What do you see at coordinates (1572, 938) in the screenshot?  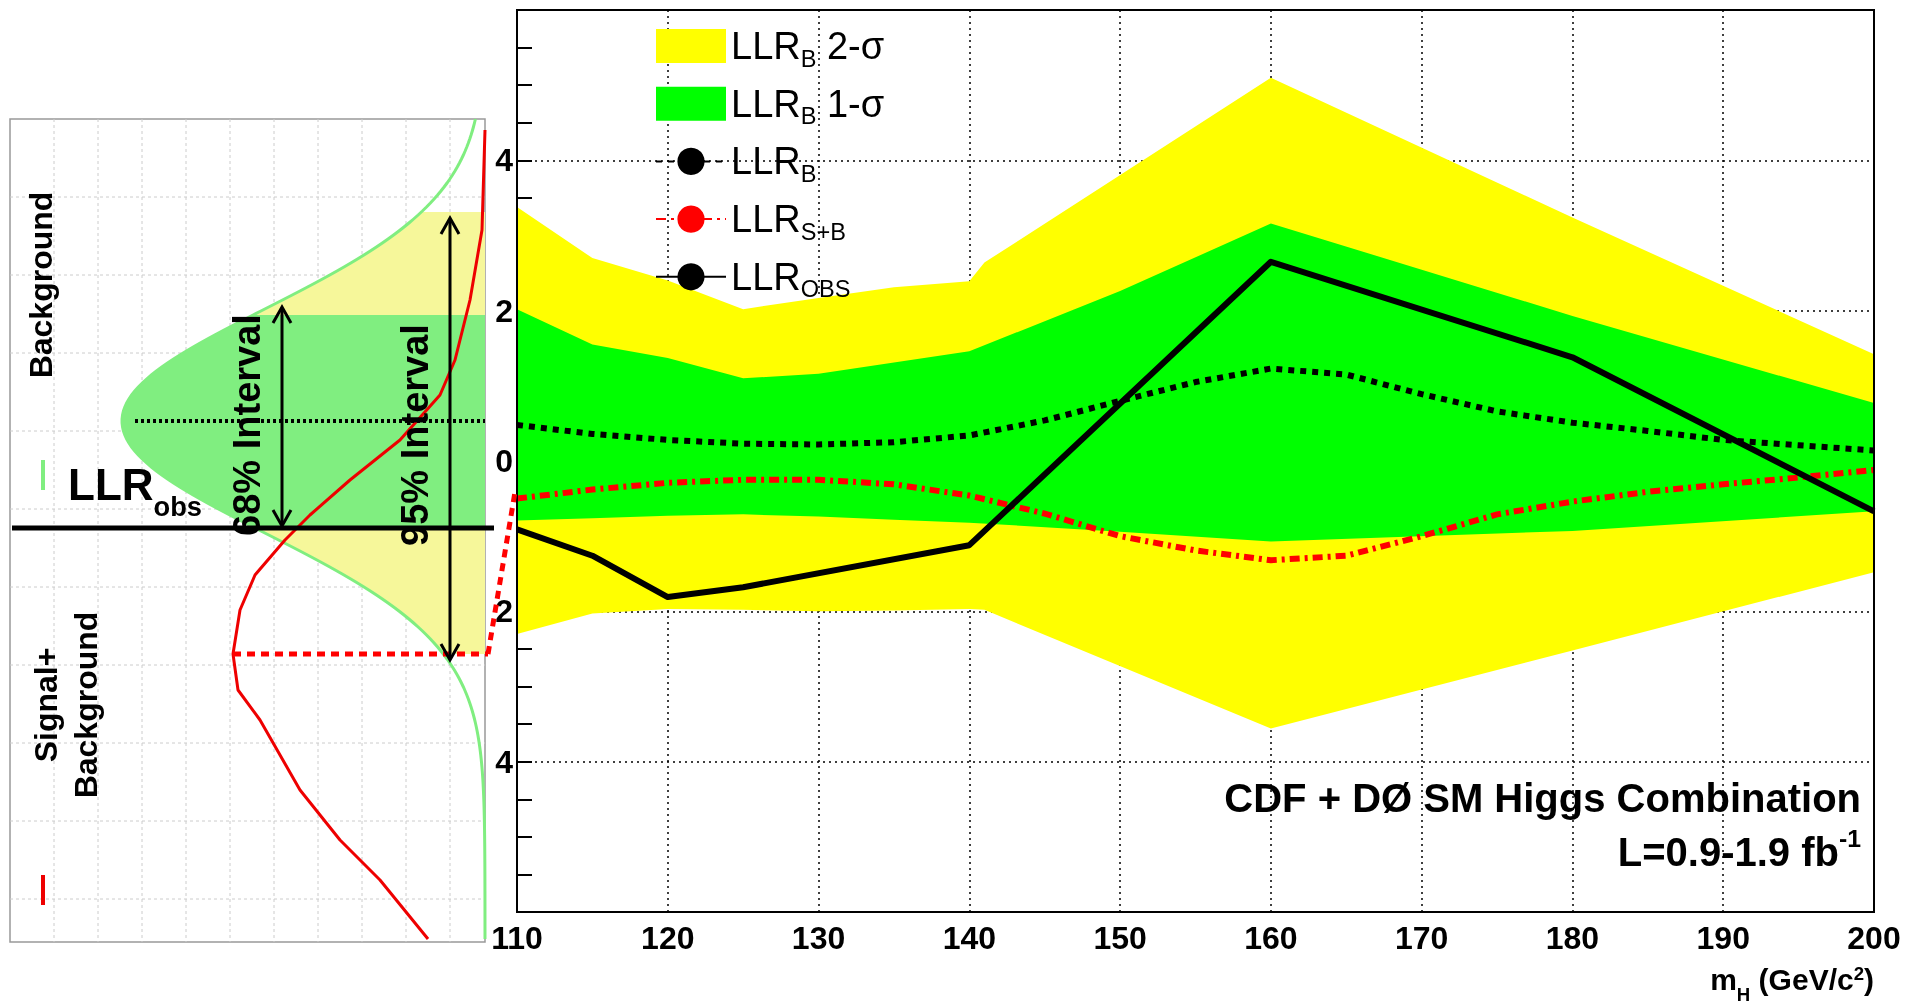 I see `x-tick-label: 180` at bounding box center [1572, 938].